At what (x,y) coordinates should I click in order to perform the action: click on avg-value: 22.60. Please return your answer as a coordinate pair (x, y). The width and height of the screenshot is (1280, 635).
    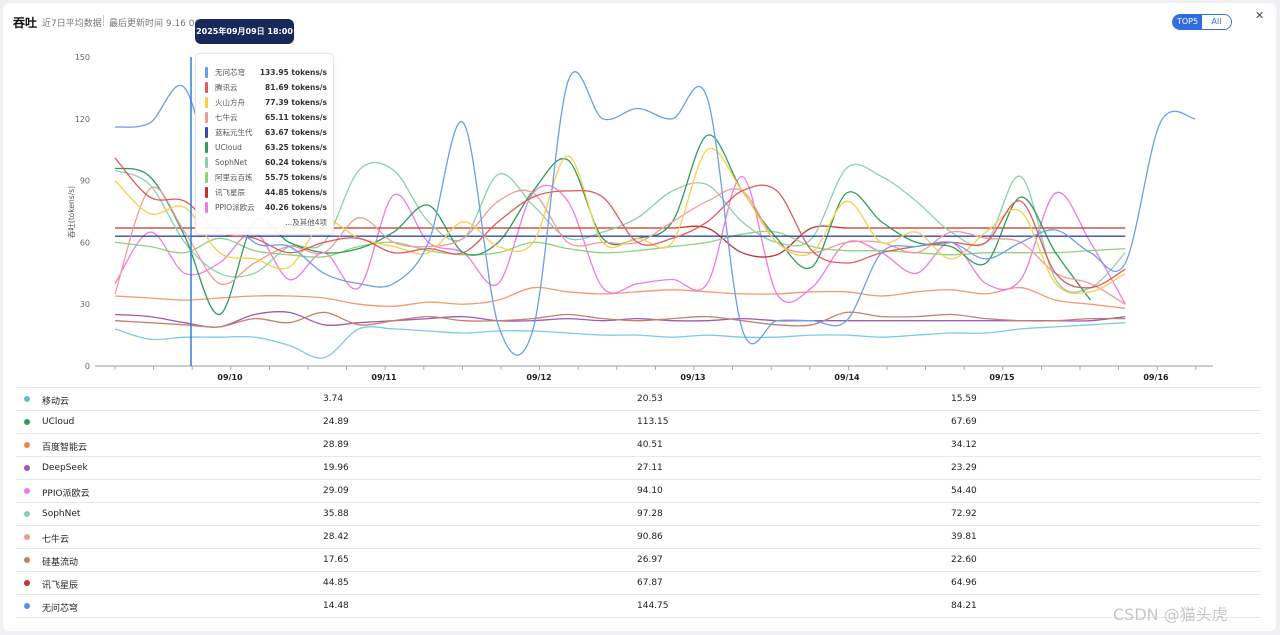
    Looking at the image, I should click on (964, 560).